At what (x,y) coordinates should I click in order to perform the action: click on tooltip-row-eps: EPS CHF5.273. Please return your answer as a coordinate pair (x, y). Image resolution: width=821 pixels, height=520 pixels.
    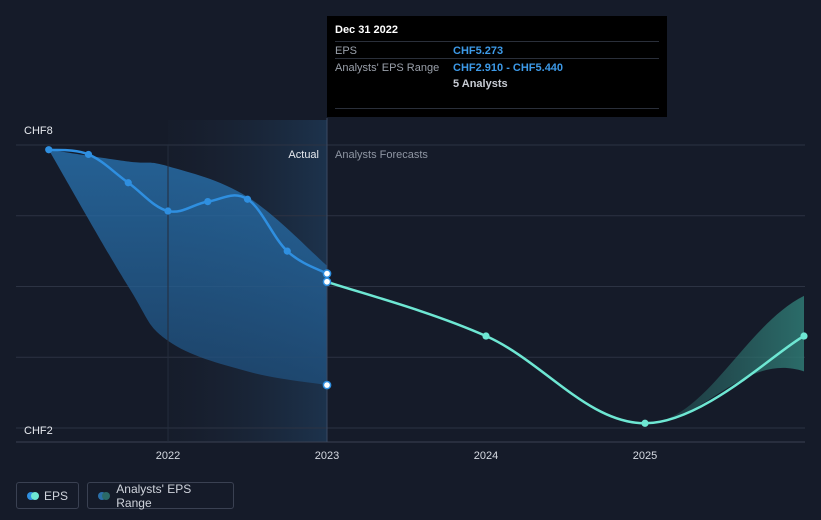
    Looking at the image, I should click on (497, 50).